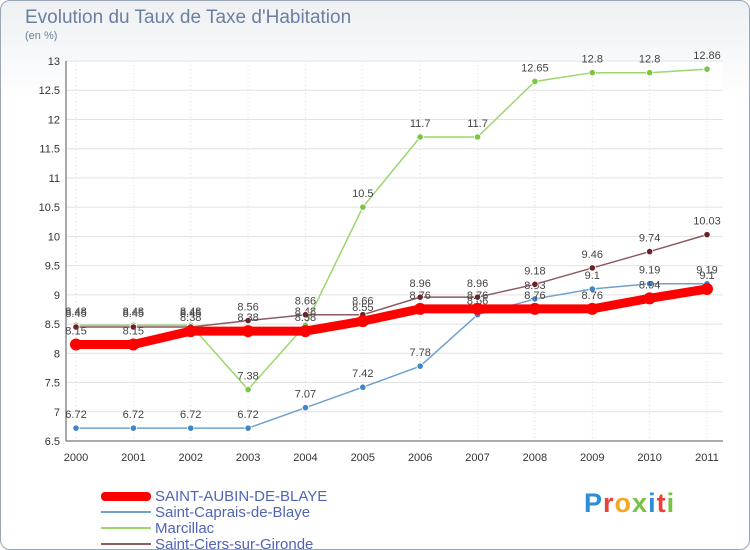 The width and height of the screenshot is (750, 550). I want to click on legend-label: Saint-Caprais-de-Blaye, so click(233, 512).